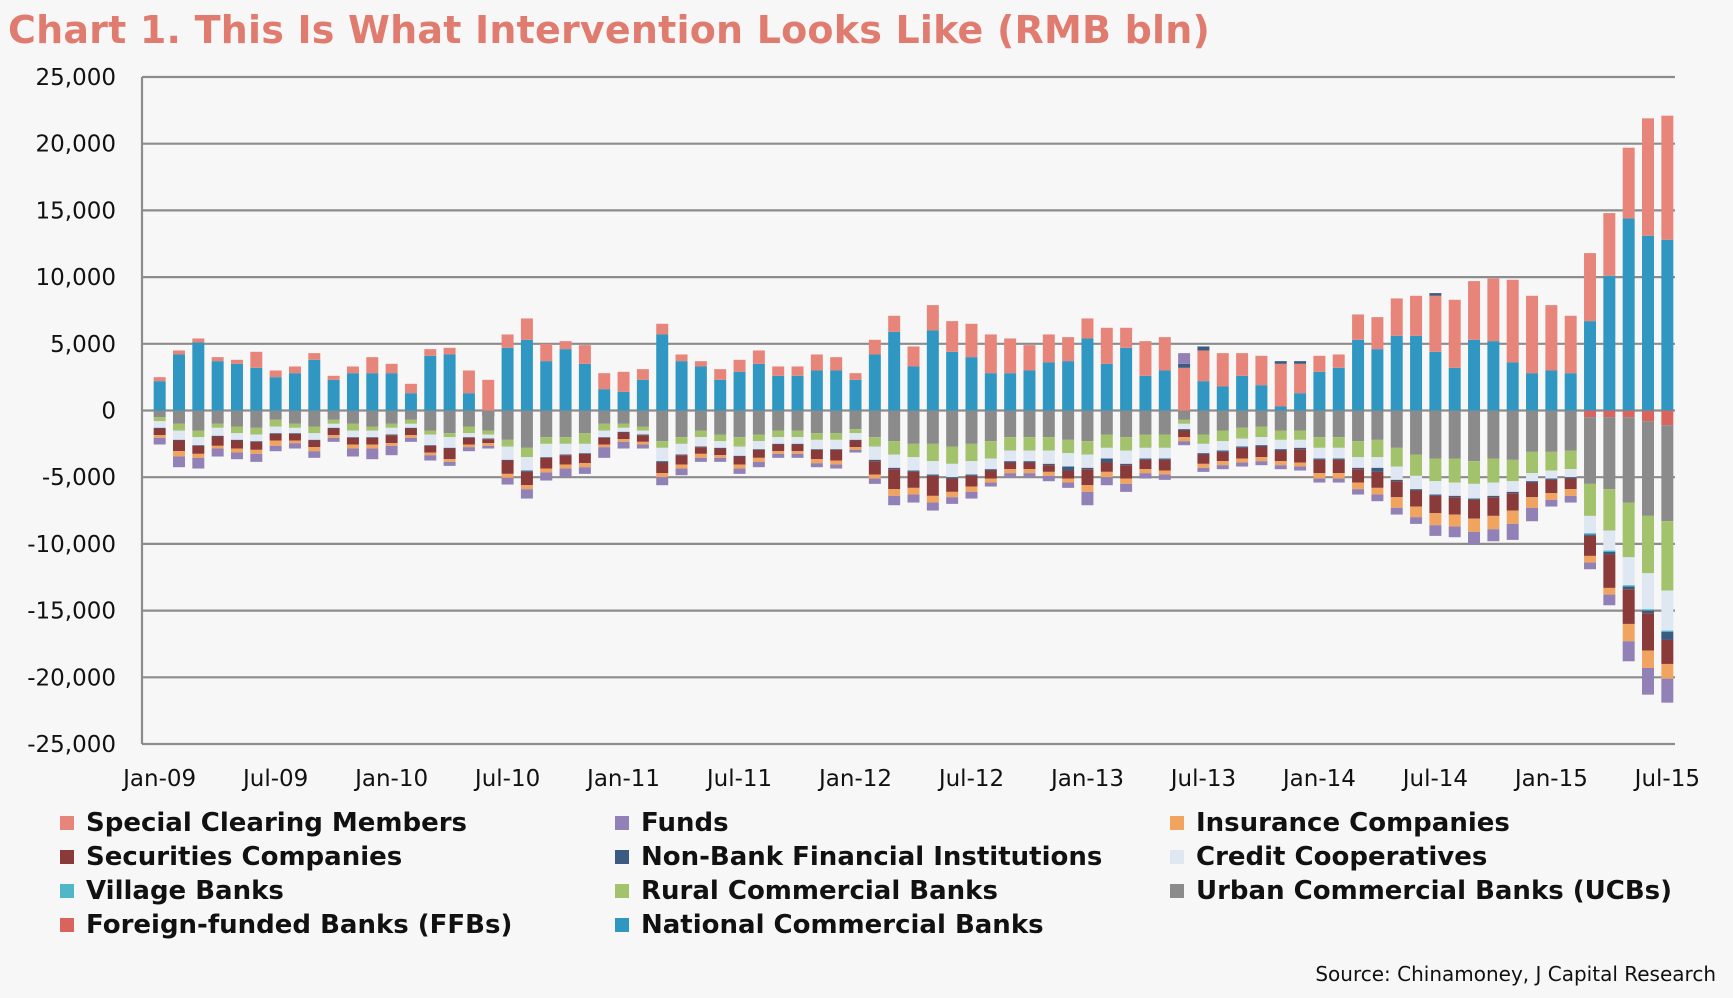 The image size is (1733, 998). What do you see at coordinates (76, 145) in the screenshot?
I see `y-tick-label: 20,000` at bounding box center [76, 145].